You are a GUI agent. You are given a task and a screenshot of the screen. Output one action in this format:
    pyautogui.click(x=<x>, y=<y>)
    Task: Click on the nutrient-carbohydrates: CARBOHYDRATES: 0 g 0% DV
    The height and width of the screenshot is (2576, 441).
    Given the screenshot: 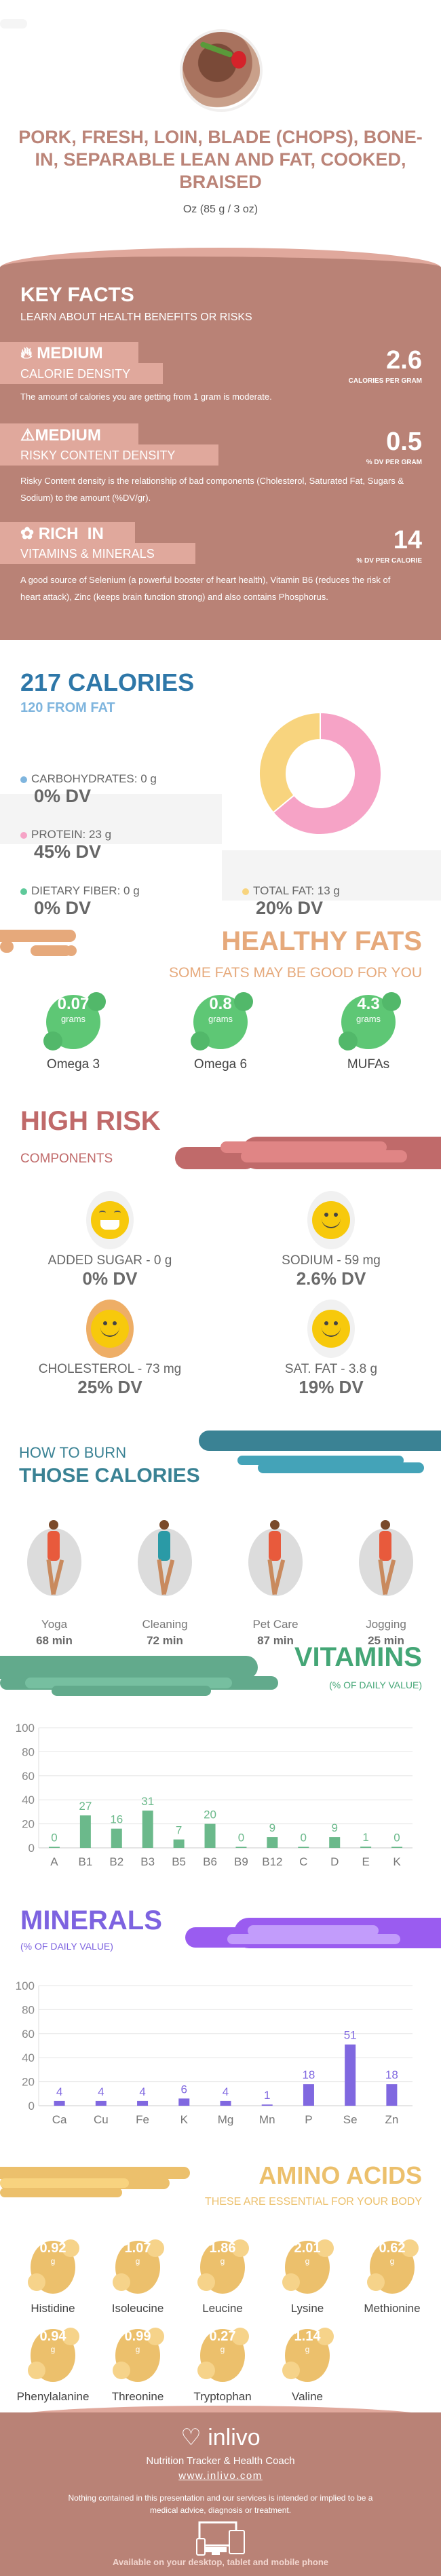 What is the action you would take?
    pyautogui.click(x=88, y=789)
    